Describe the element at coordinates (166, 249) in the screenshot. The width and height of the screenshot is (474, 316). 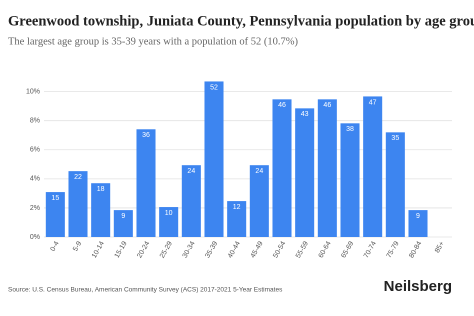
I see `x-tick-label: 25-29` at that location.